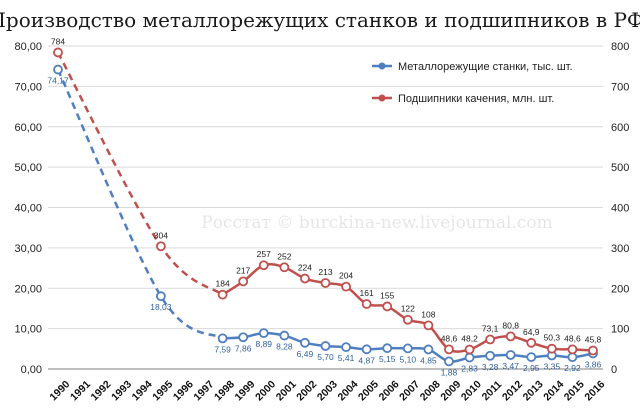 This screenshot has height=415, width=640. I want to click on y-right-tick-label: 200, so click(620, 289).